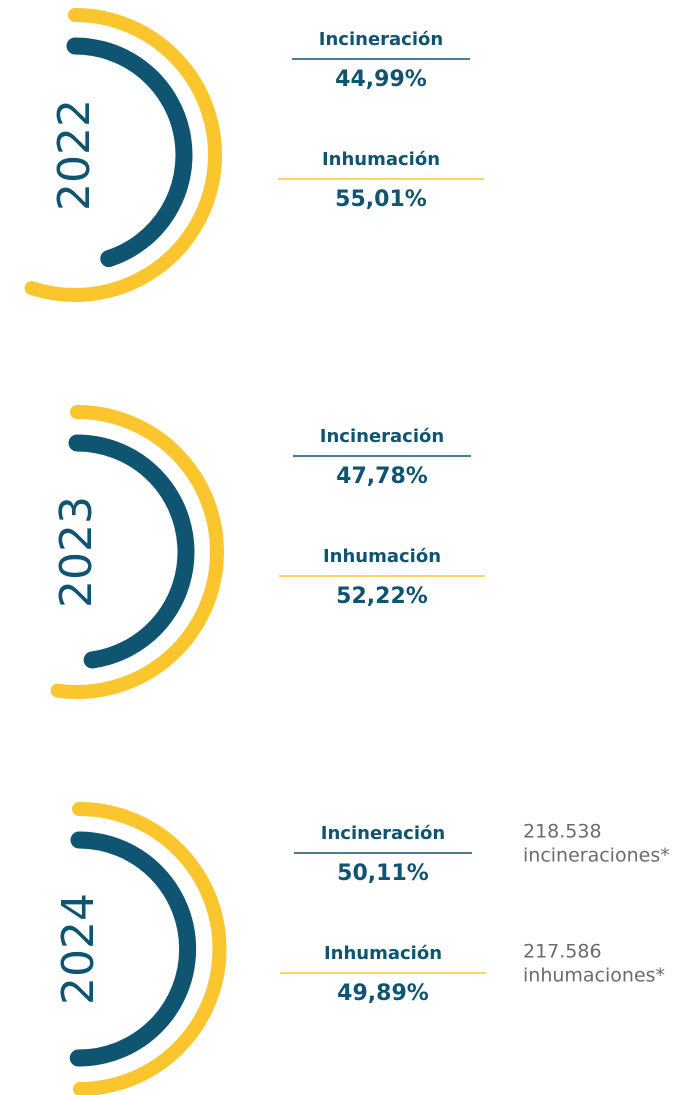 Image resolution: width=697 pixels, height=1095 pixels. Describe the element at coordinates (383, 873) in the screenshot. I see `value-label: 50,11%` at that location.